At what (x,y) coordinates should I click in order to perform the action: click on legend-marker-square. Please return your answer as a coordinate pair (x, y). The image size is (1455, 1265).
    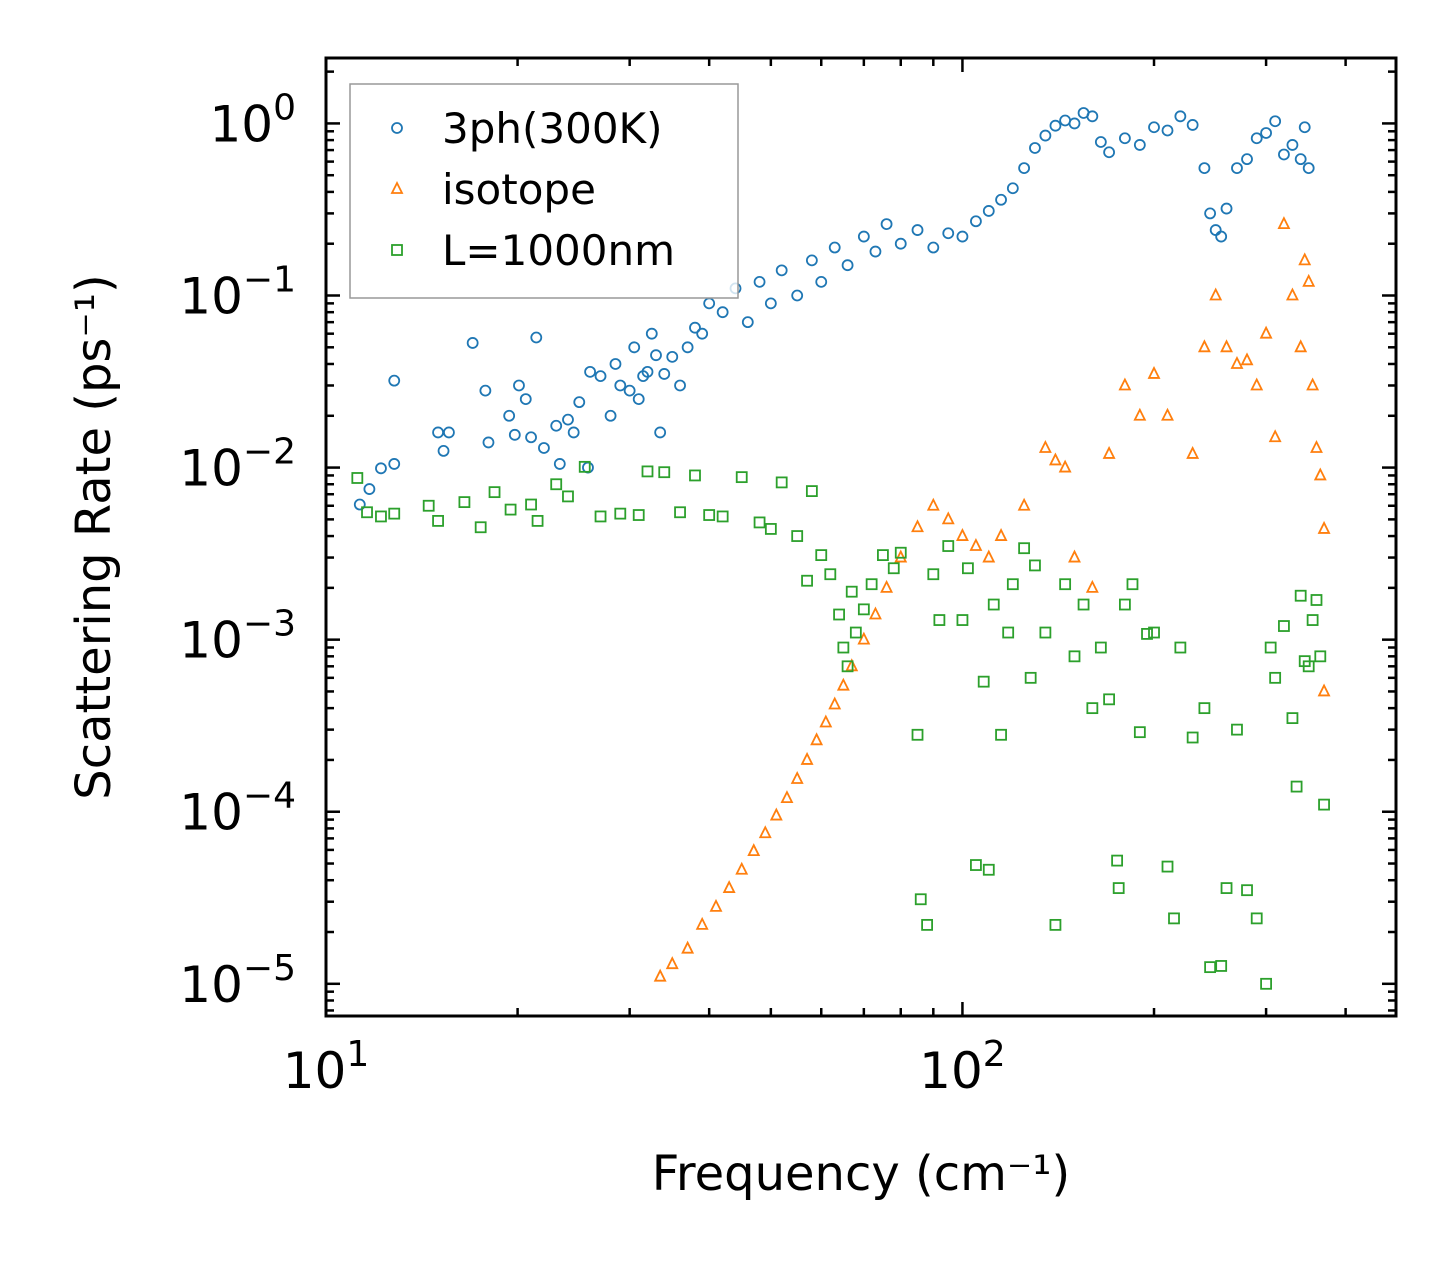
    Looking at the image, I should click on (397, 250).